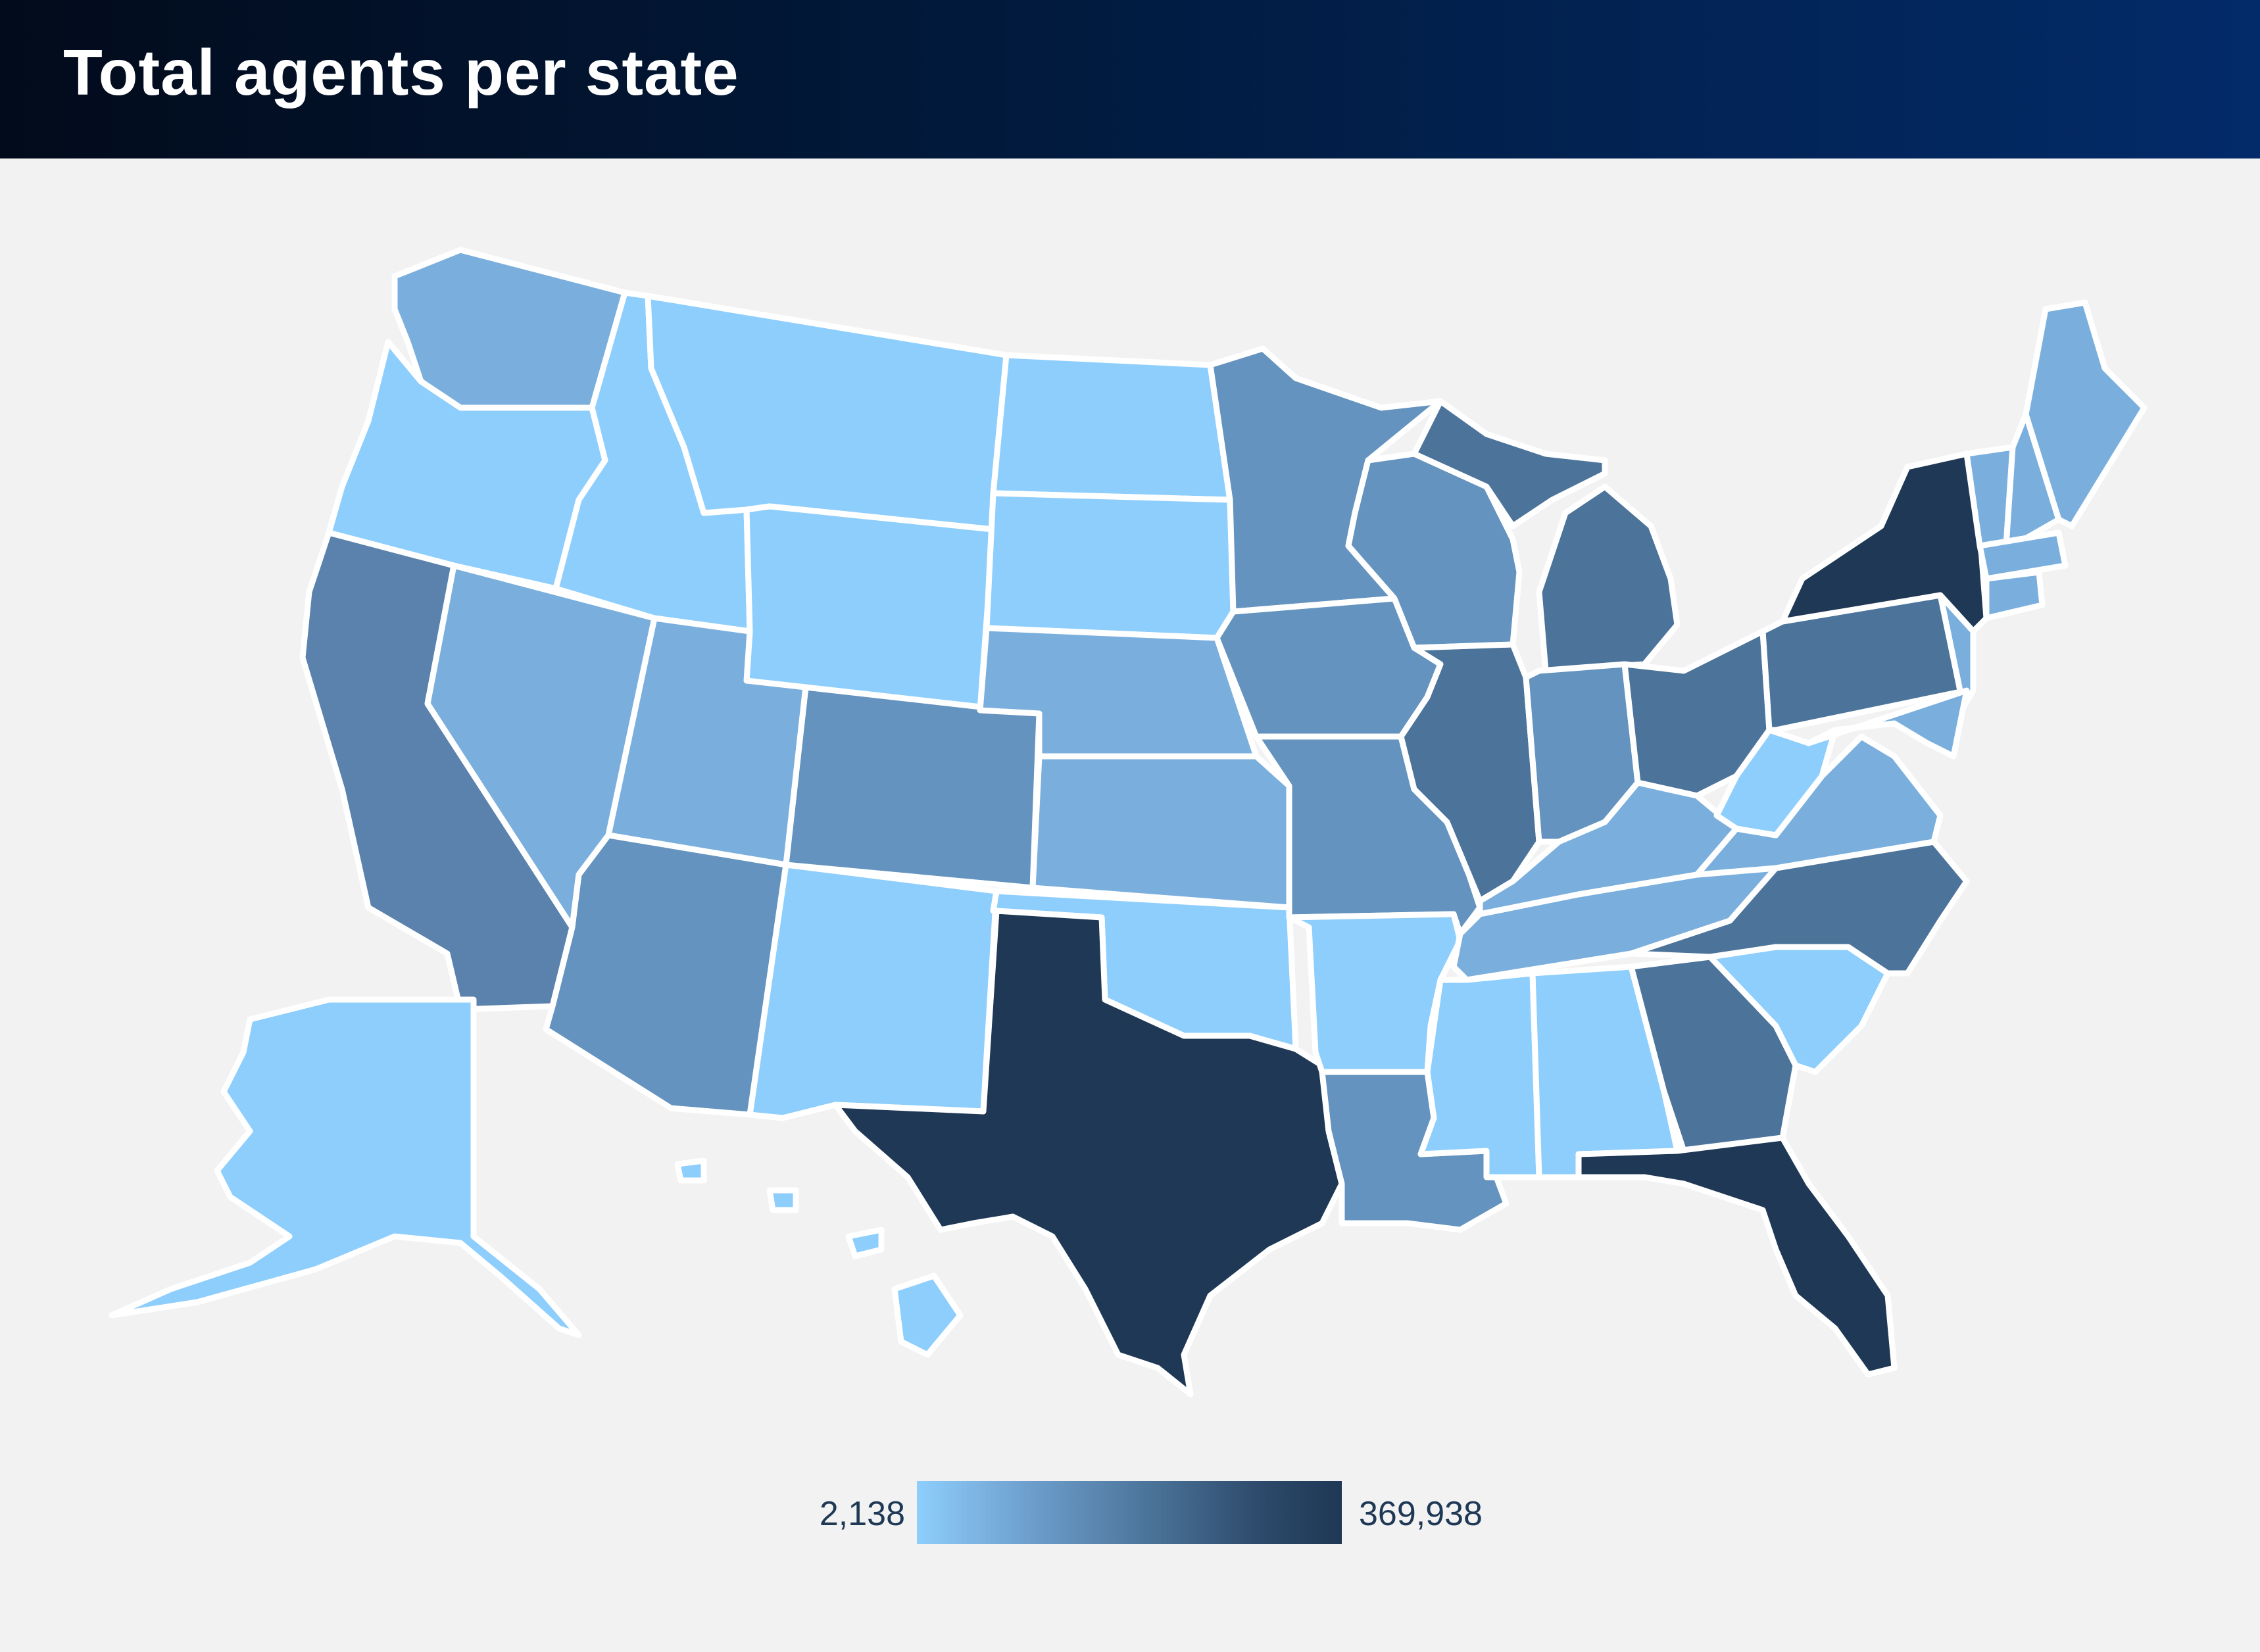 This screenshot has width=2260, height=1652. Describe the element at coordinates (1470, 773) in the screenshot. I see `state-illinois` at that location.